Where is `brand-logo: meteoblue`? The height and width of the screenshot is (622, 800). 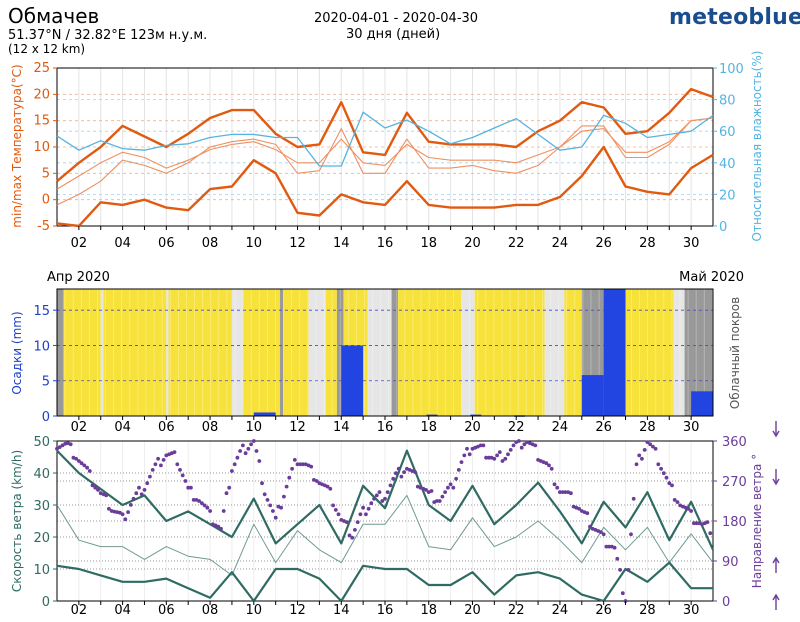
brand-logo: meteoblue is located at coordinates (734, 17).